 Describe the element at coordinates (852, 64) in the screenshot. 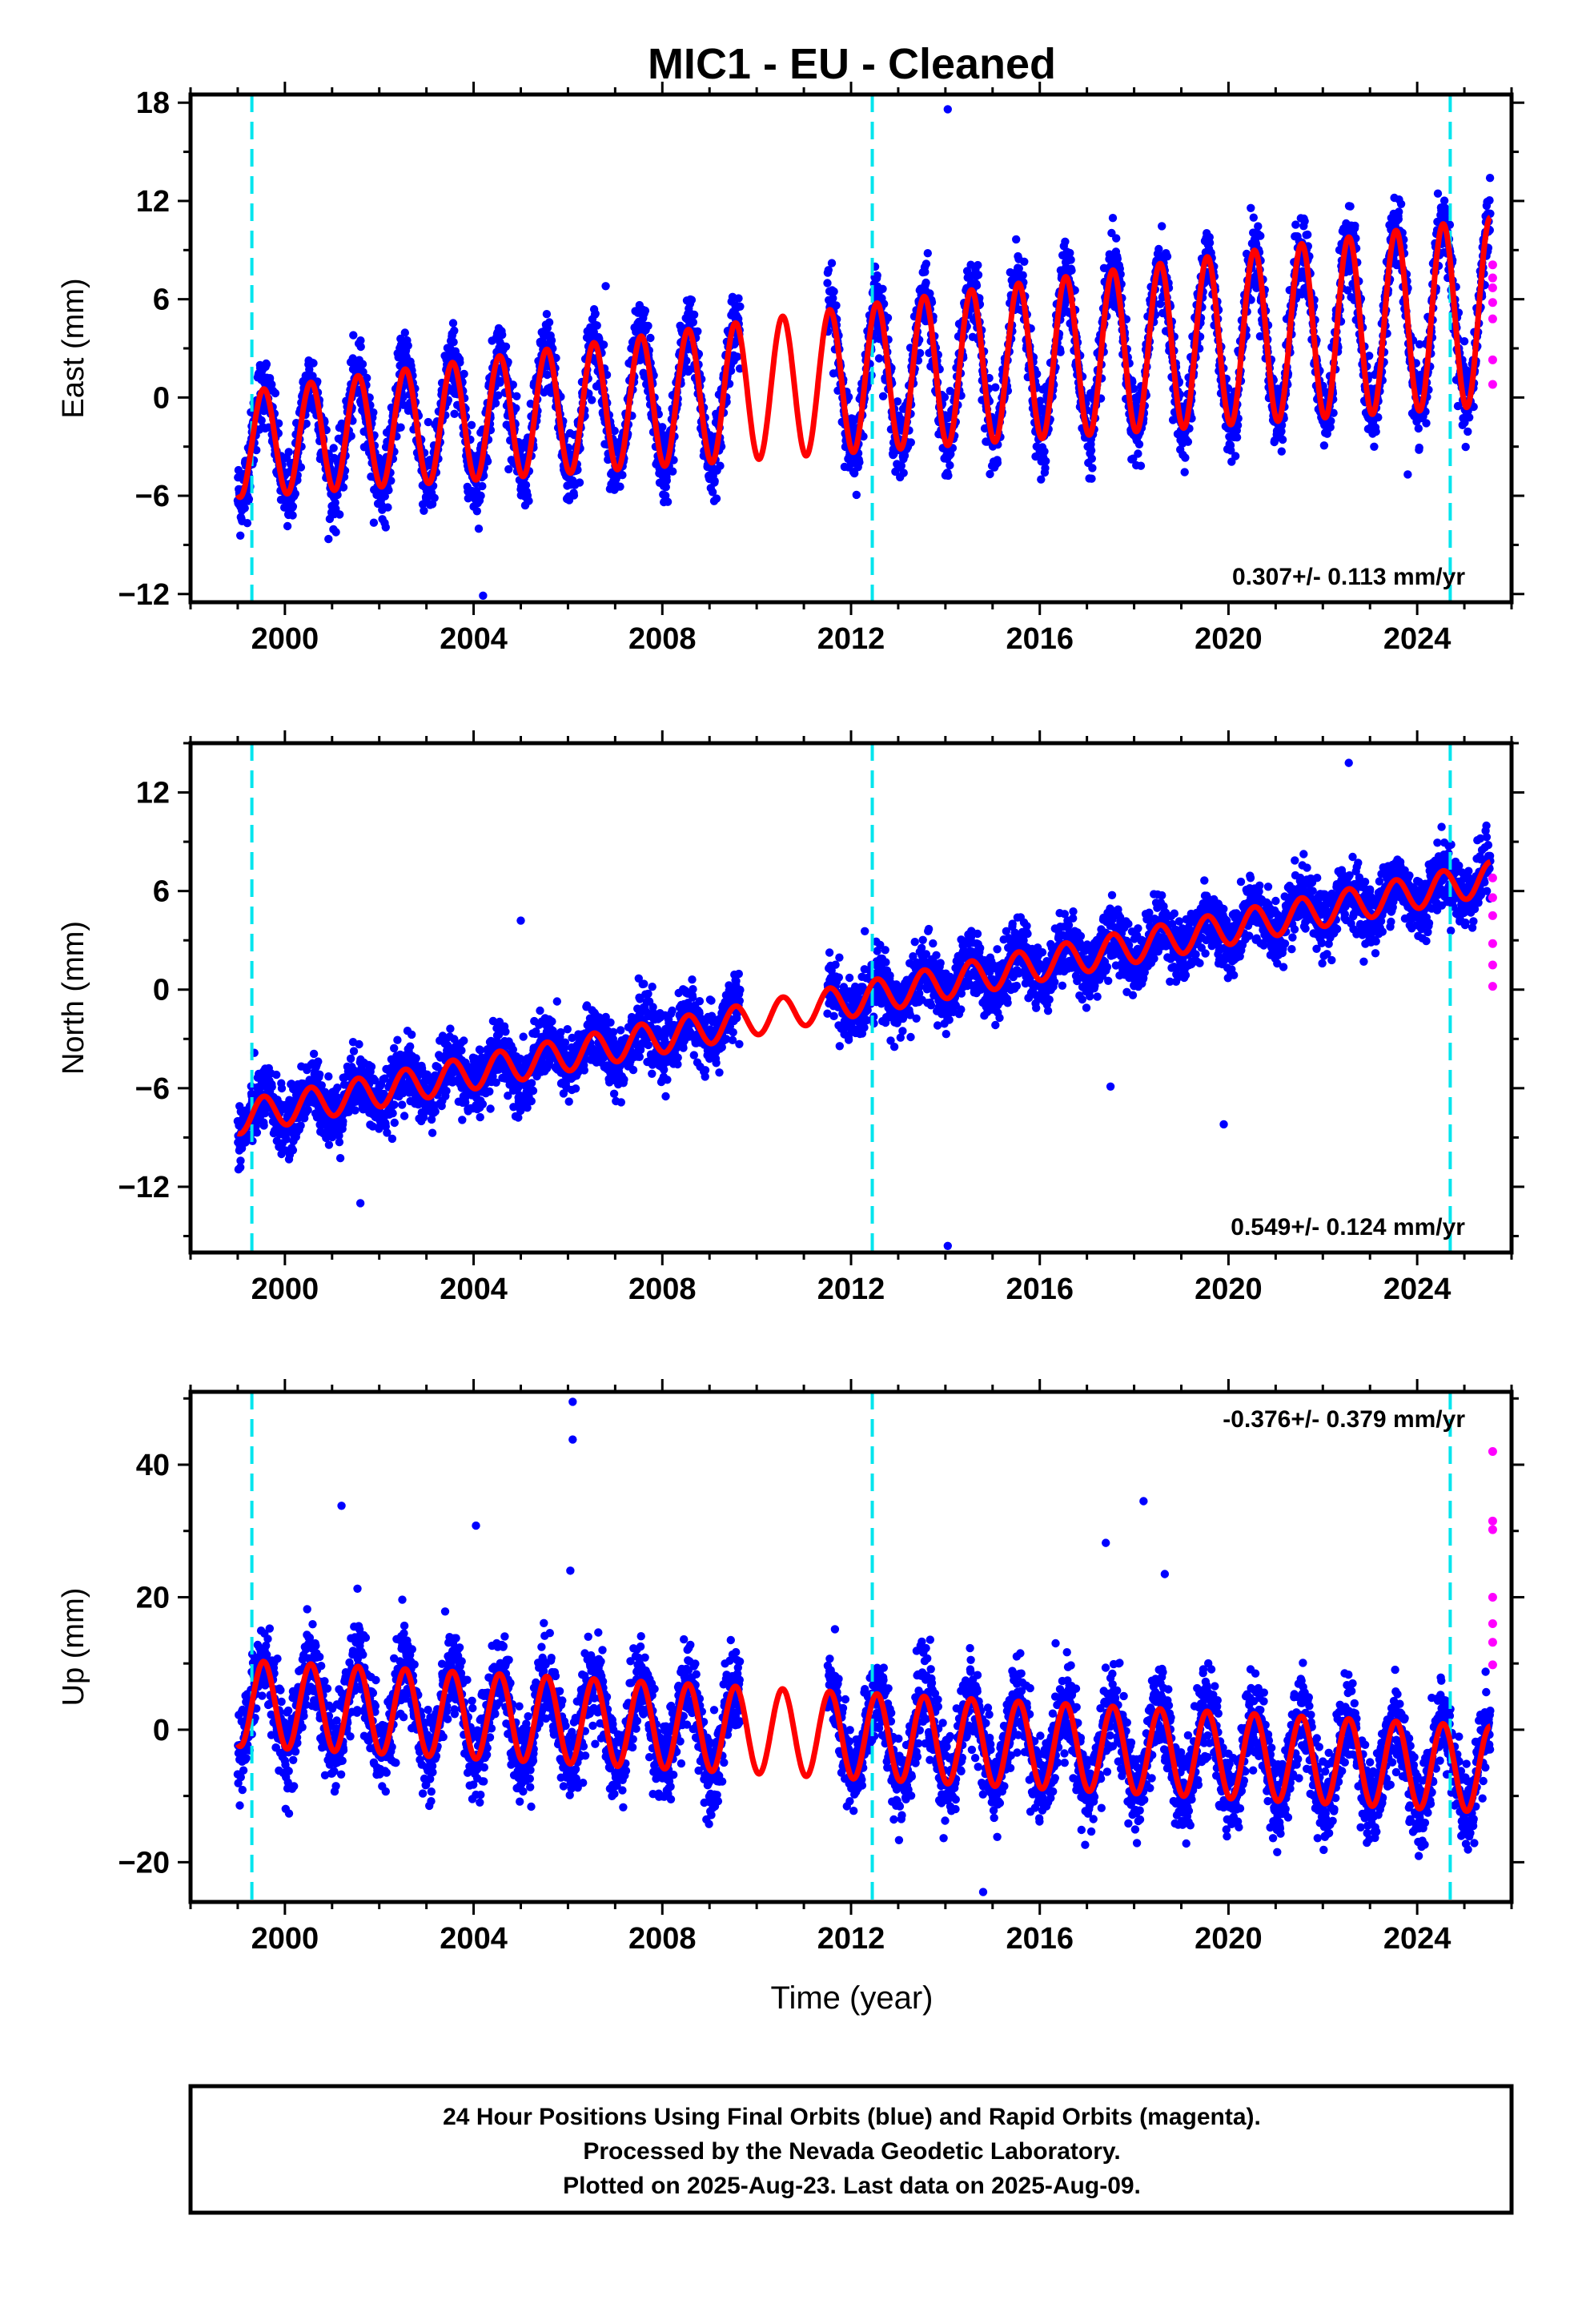

I see `chart-title: MIC1 - EU - Cleaned` at that location.